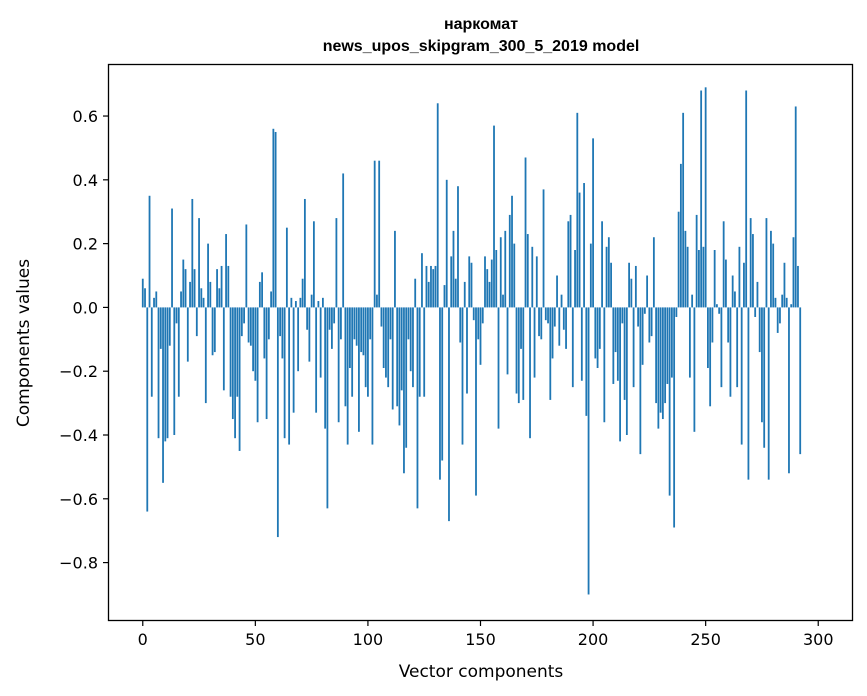 This screenshot has width=867, height=696. Describe the element at coordinates (78, 499) in the screenshot. I see `y-tick-label-6: −0.6` at that location.